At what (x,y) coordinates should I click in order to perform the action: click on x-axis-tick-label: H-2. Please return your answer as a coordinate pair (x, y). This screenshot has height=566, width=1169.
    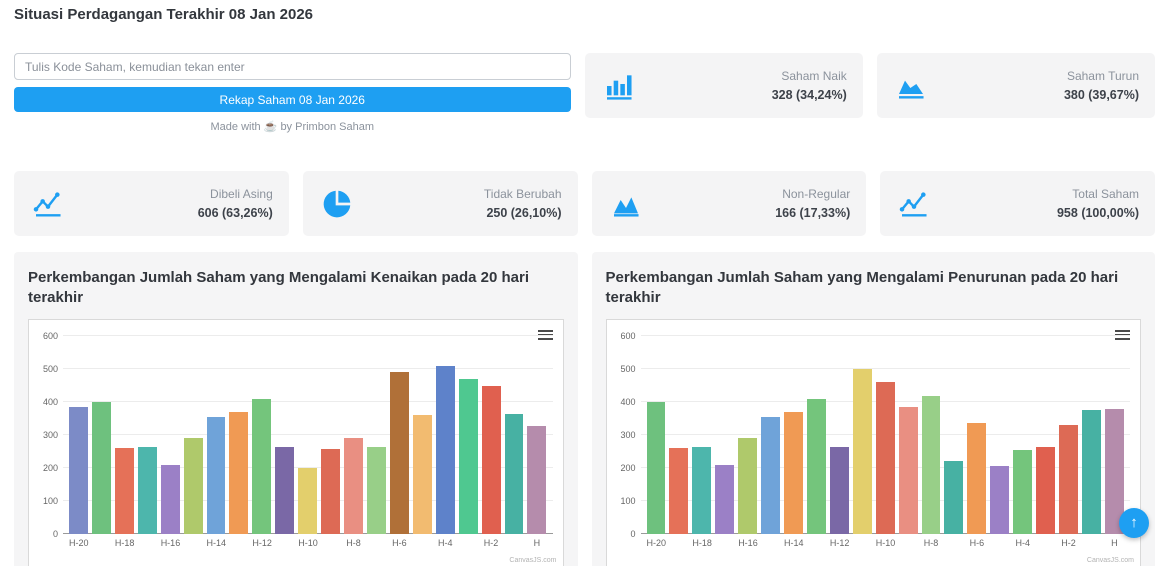
    Looking at the image, I should click on (491, 543).